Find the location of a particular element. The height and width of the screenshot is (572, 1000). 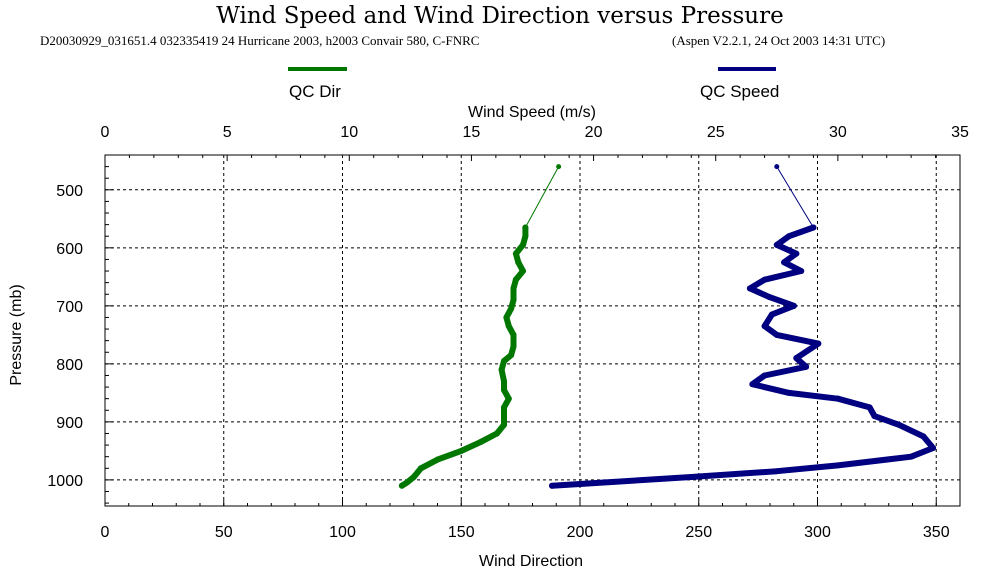

x-top-tick-label: 35 is located at coordinates (960, 132).